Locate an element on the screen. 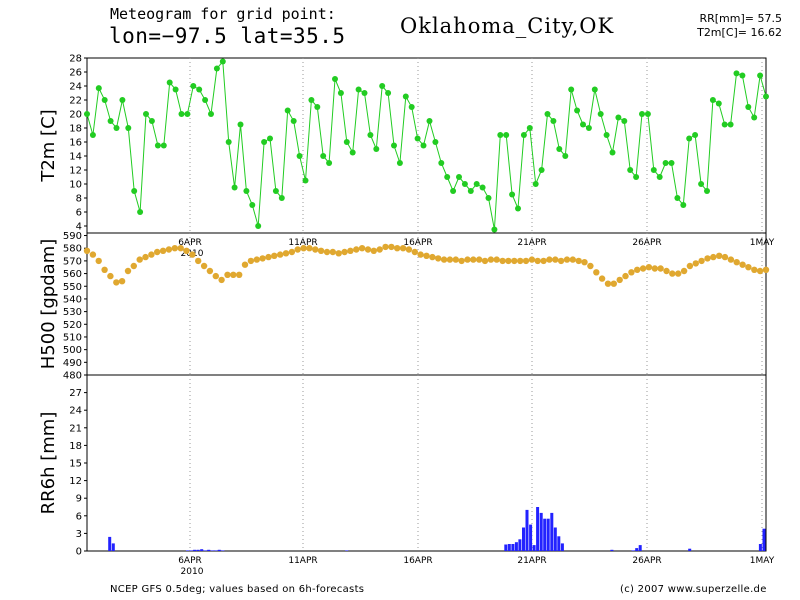 The height and width of the screenshot is (600, 800). y-tick-label: 26 is located at coordinates (75, 73).